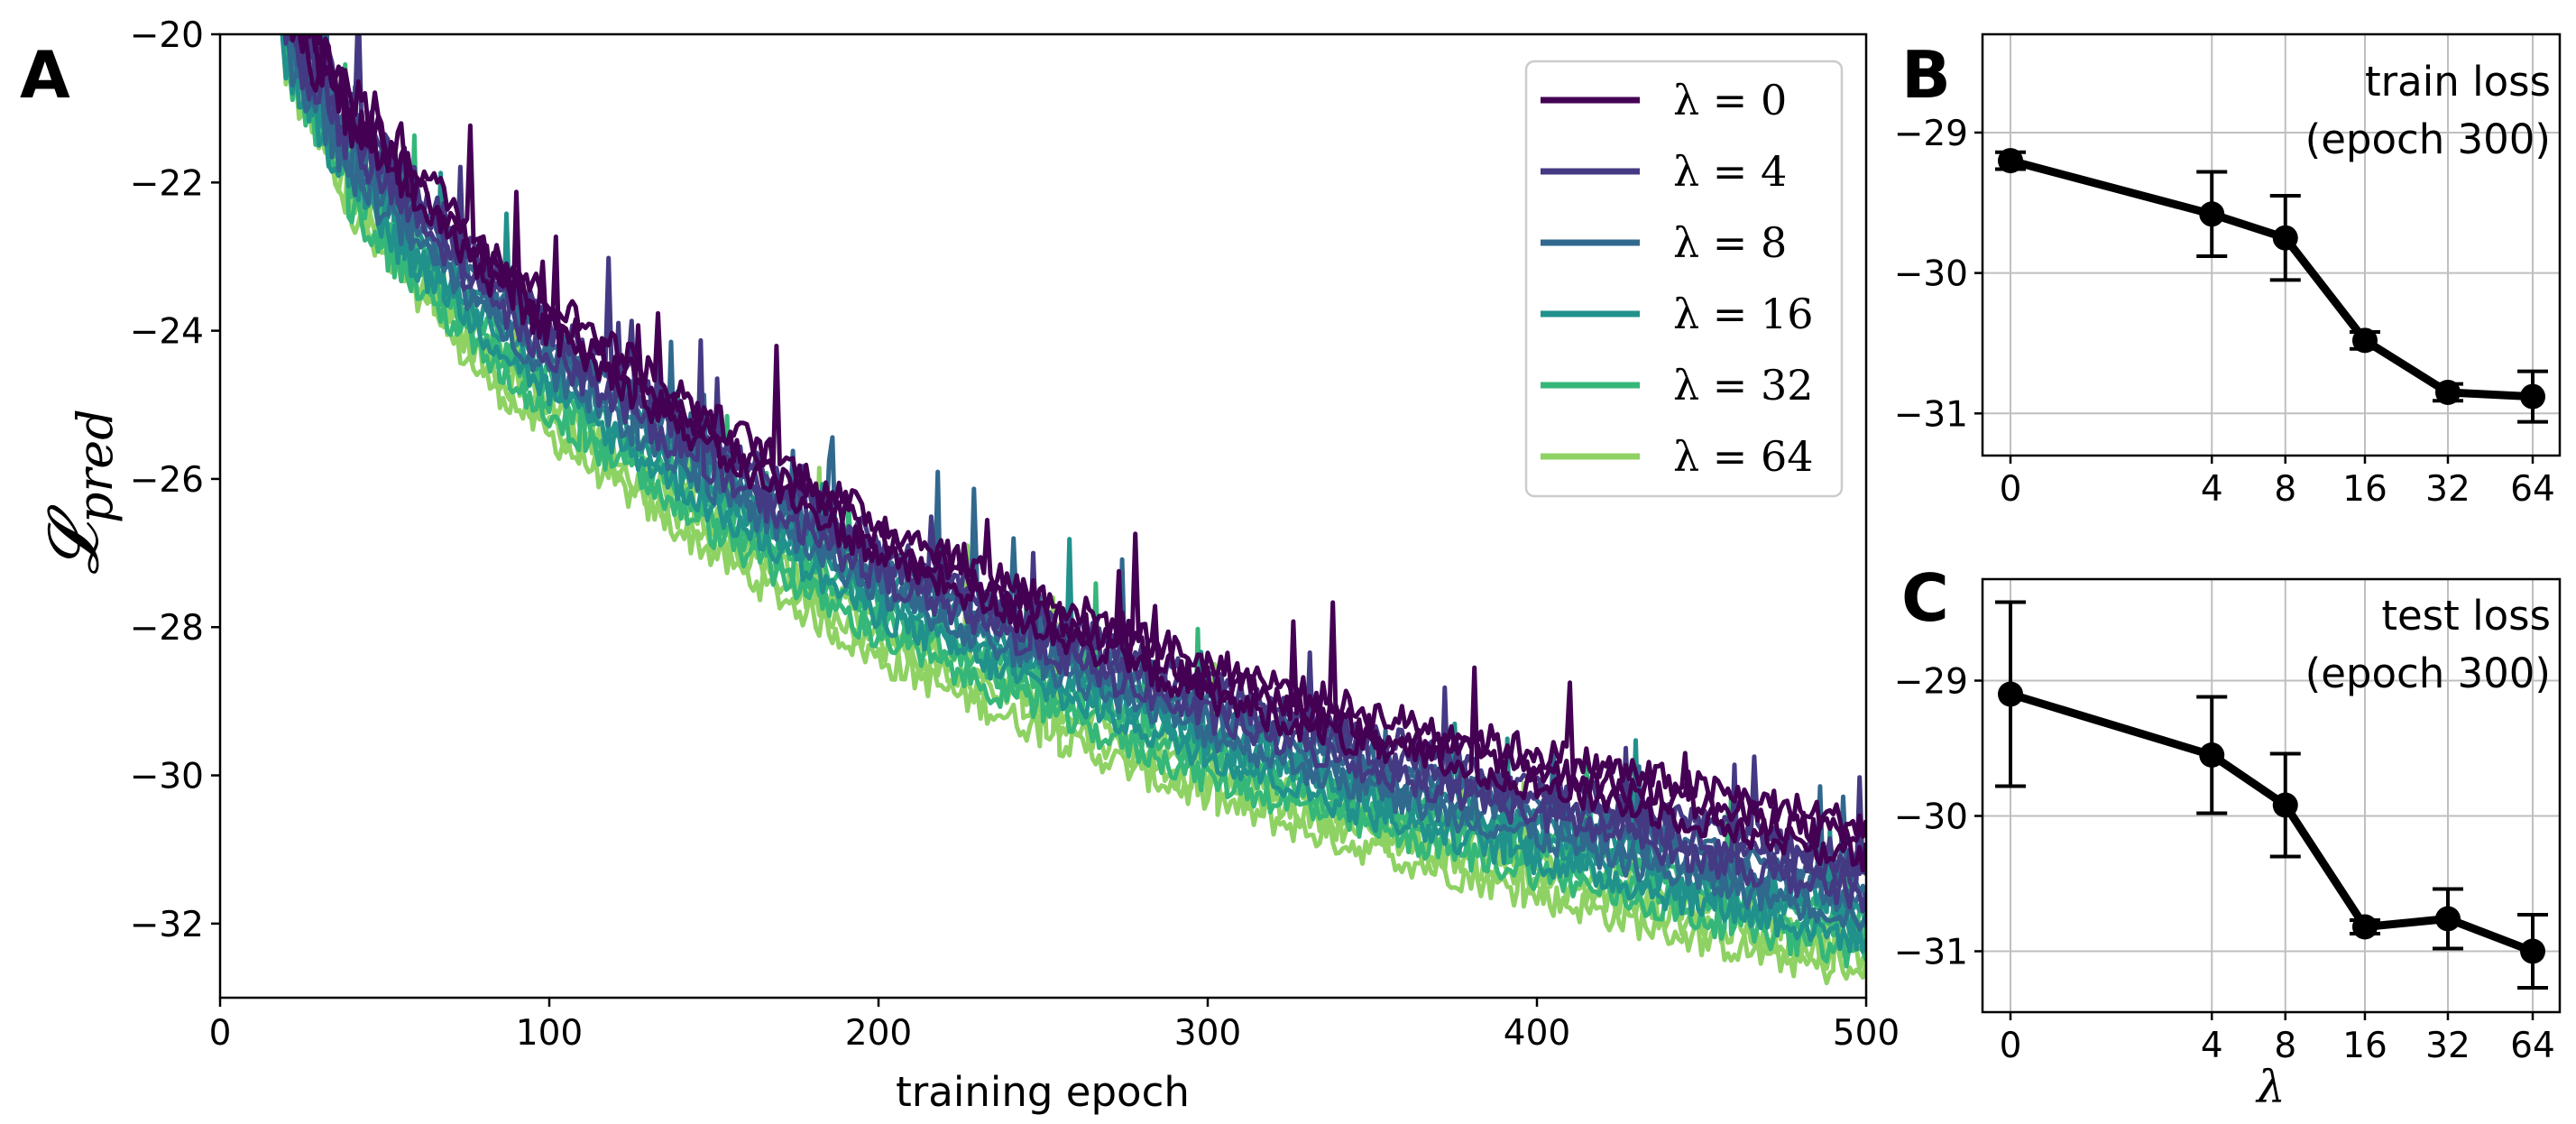 The image size is (2576, 1124). Describe the element at coordinates (45, 75) in the screenshot. I see `panel-letter-a: A` at that location.